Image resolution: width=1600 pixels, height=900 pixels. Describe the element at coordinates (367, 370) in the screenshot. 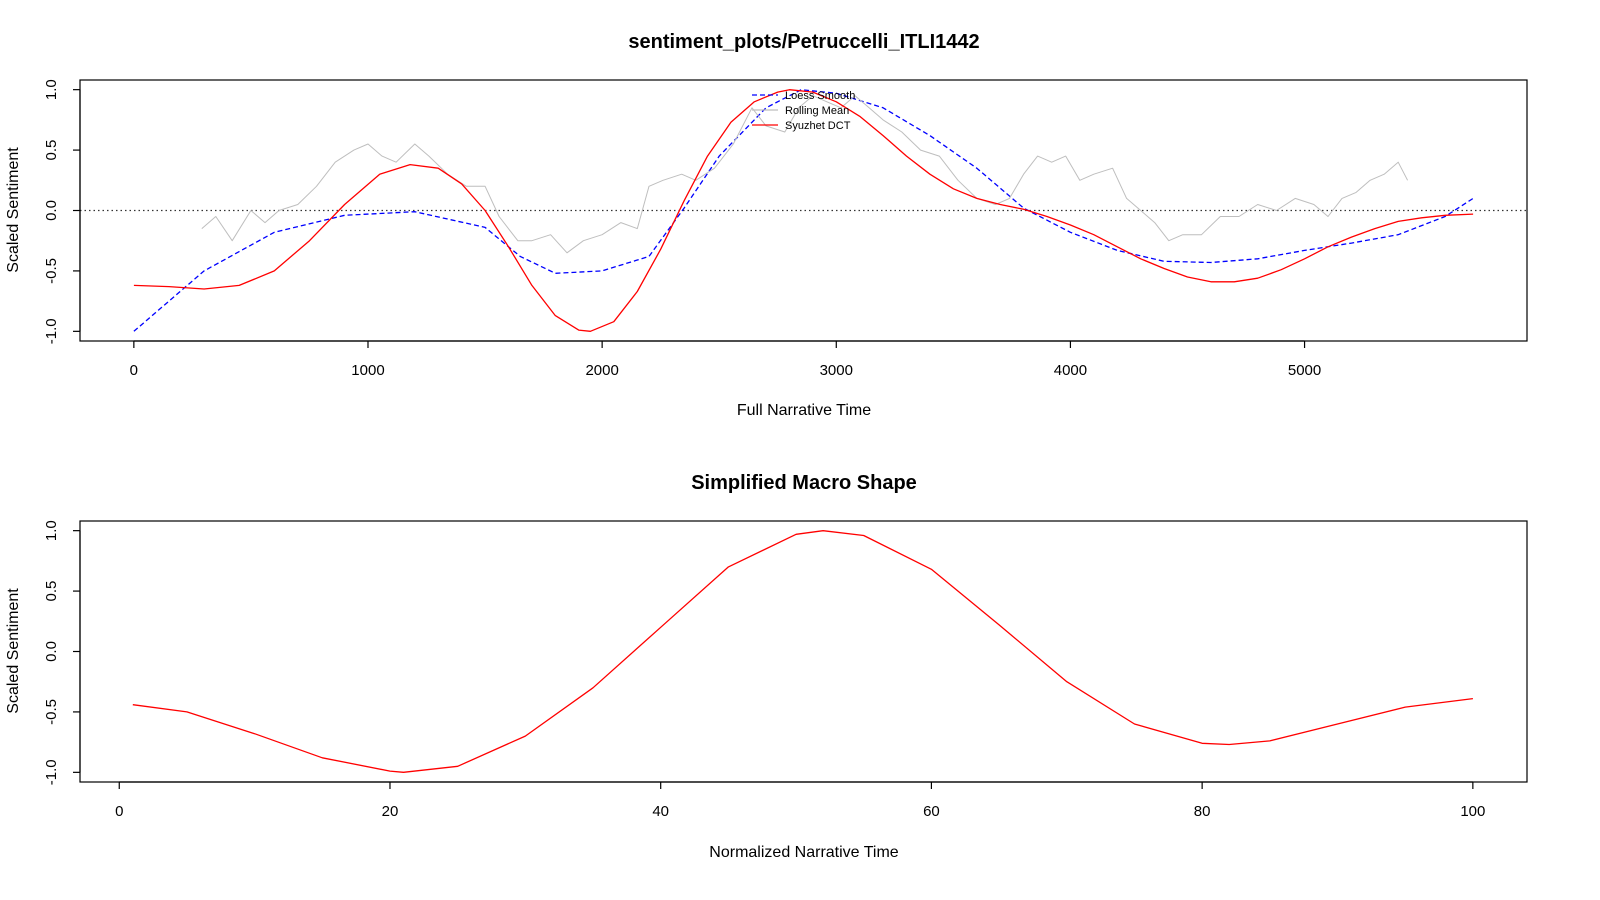

I see `x-tick-label: 1000` at that location.